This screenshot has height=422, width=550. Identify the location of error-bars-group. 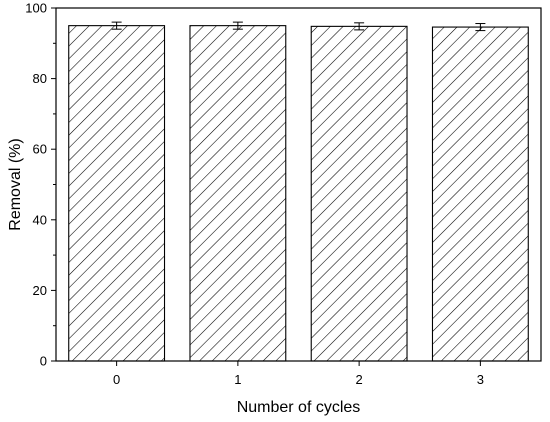
(298, 26).